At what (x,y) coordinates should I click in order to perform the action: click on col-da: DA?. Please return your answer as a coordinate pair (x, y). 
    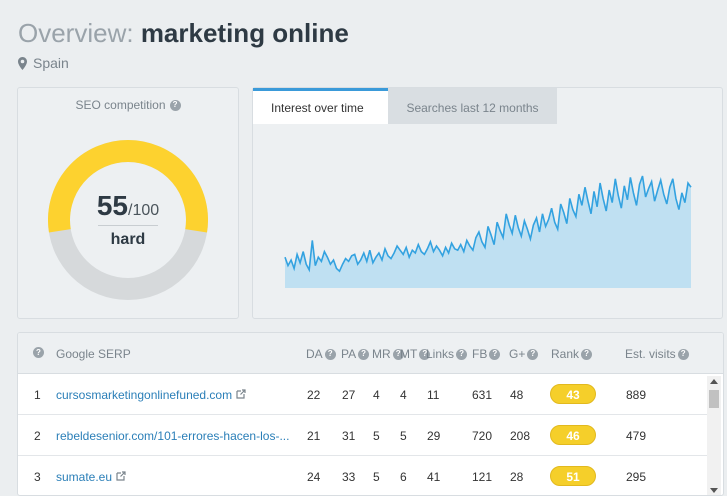
    Looking at the image, I should click on (321, 354).